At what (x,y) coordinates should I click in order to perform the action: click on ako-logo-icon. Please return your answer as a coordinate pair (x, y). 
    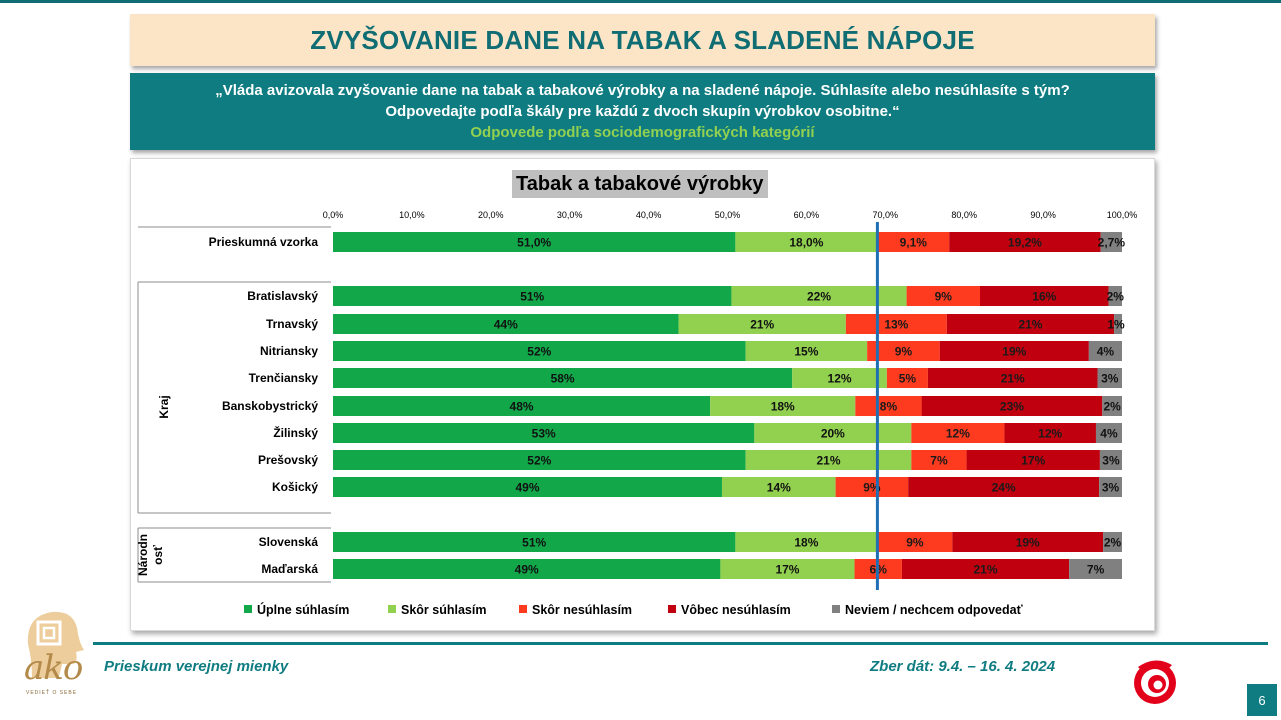
    Looking at the image, I should click on (55, 644).